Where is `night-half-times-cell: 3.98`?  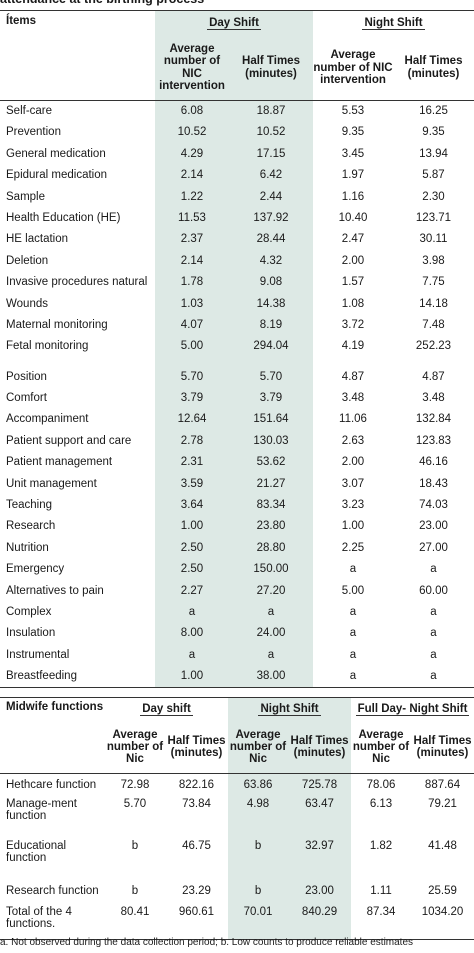 night-half-times-cell: 3.98 is located at coordinates (433, 260).